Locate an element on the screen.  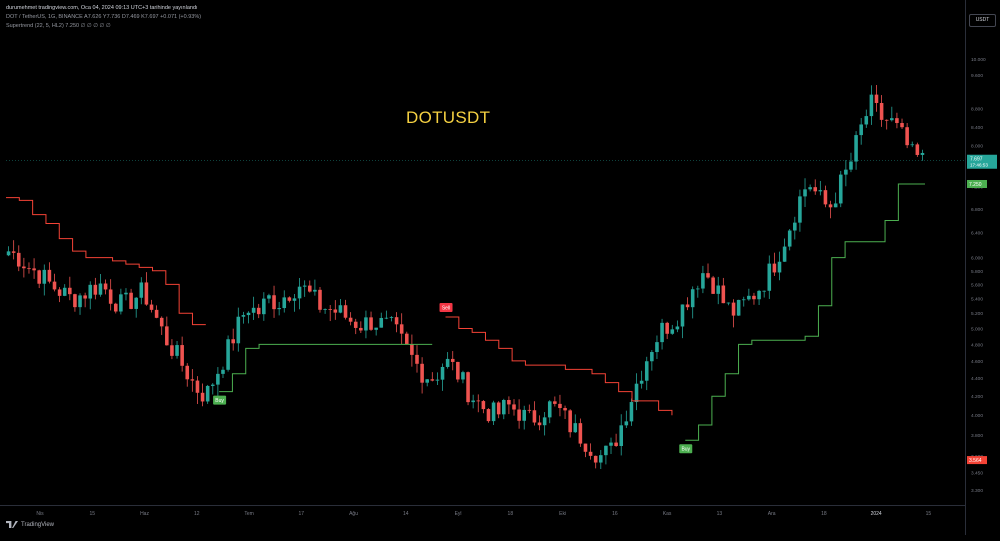
price-tick-label: 3.300 is located at coordinates (977, 491).